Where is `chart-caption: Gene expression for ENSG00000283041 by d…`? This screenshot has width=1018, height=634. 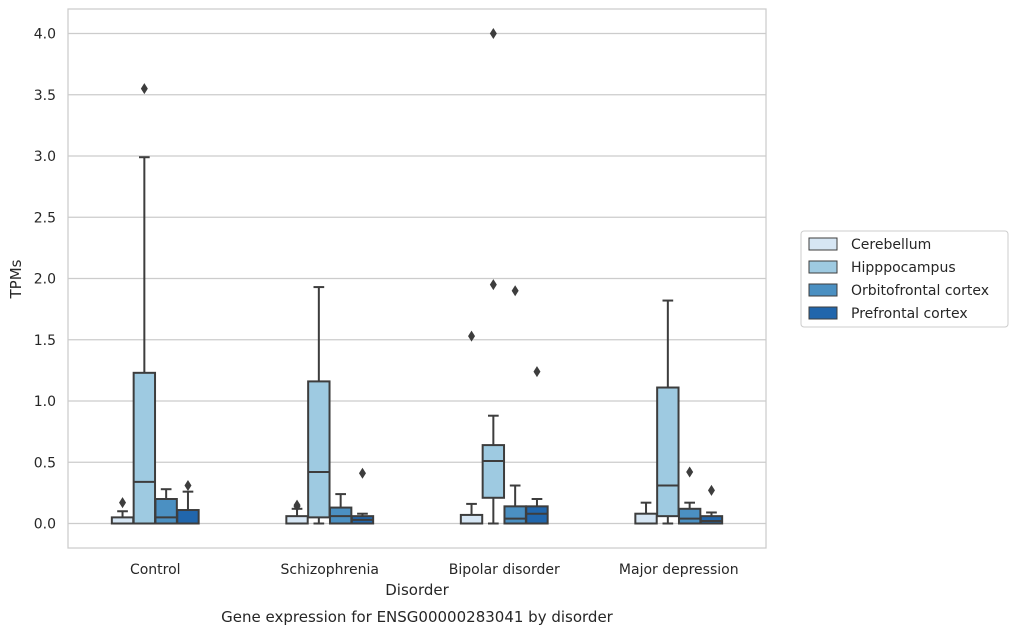
chart-caption: Gene expression for ENSG00000283041 by d… is located at coordinates (417, 617).